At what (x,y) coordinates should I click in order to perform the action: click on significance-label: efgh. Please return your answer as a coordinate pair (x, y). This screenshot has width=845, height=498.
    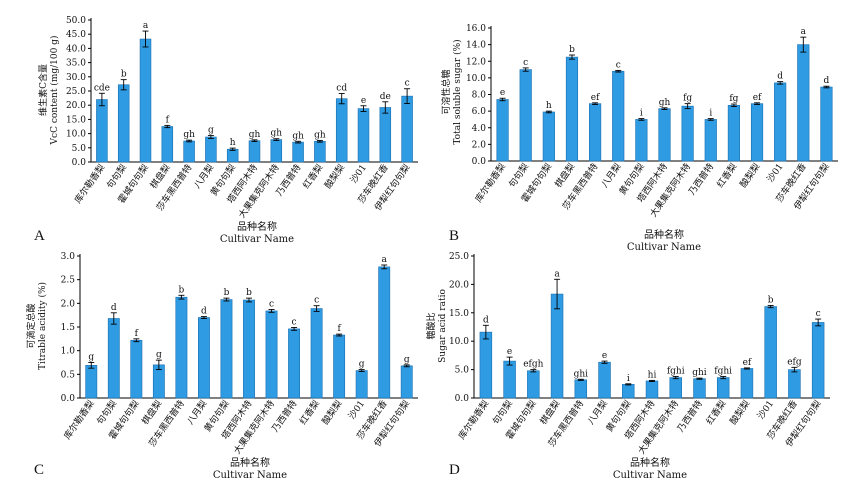
    Looking at the image, I should click on (533, 365).